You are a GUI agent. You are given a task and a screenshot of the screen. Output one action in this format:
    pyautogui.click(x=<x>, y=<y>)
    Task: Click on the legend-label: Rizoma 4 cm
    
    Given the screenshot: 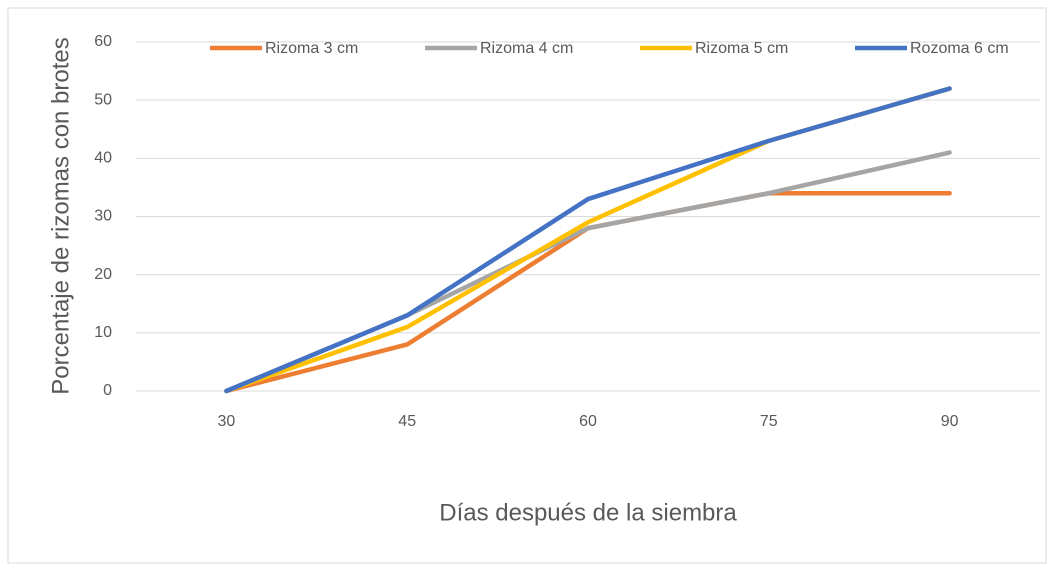 What is the action you would take?
    pyautogui.click(x=526, y=48)
    